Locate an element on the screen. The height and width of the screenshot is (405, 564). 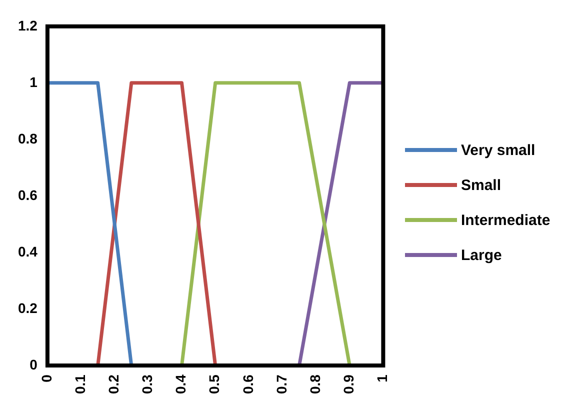
legend-label: Large is located at coordinates (481, 255).